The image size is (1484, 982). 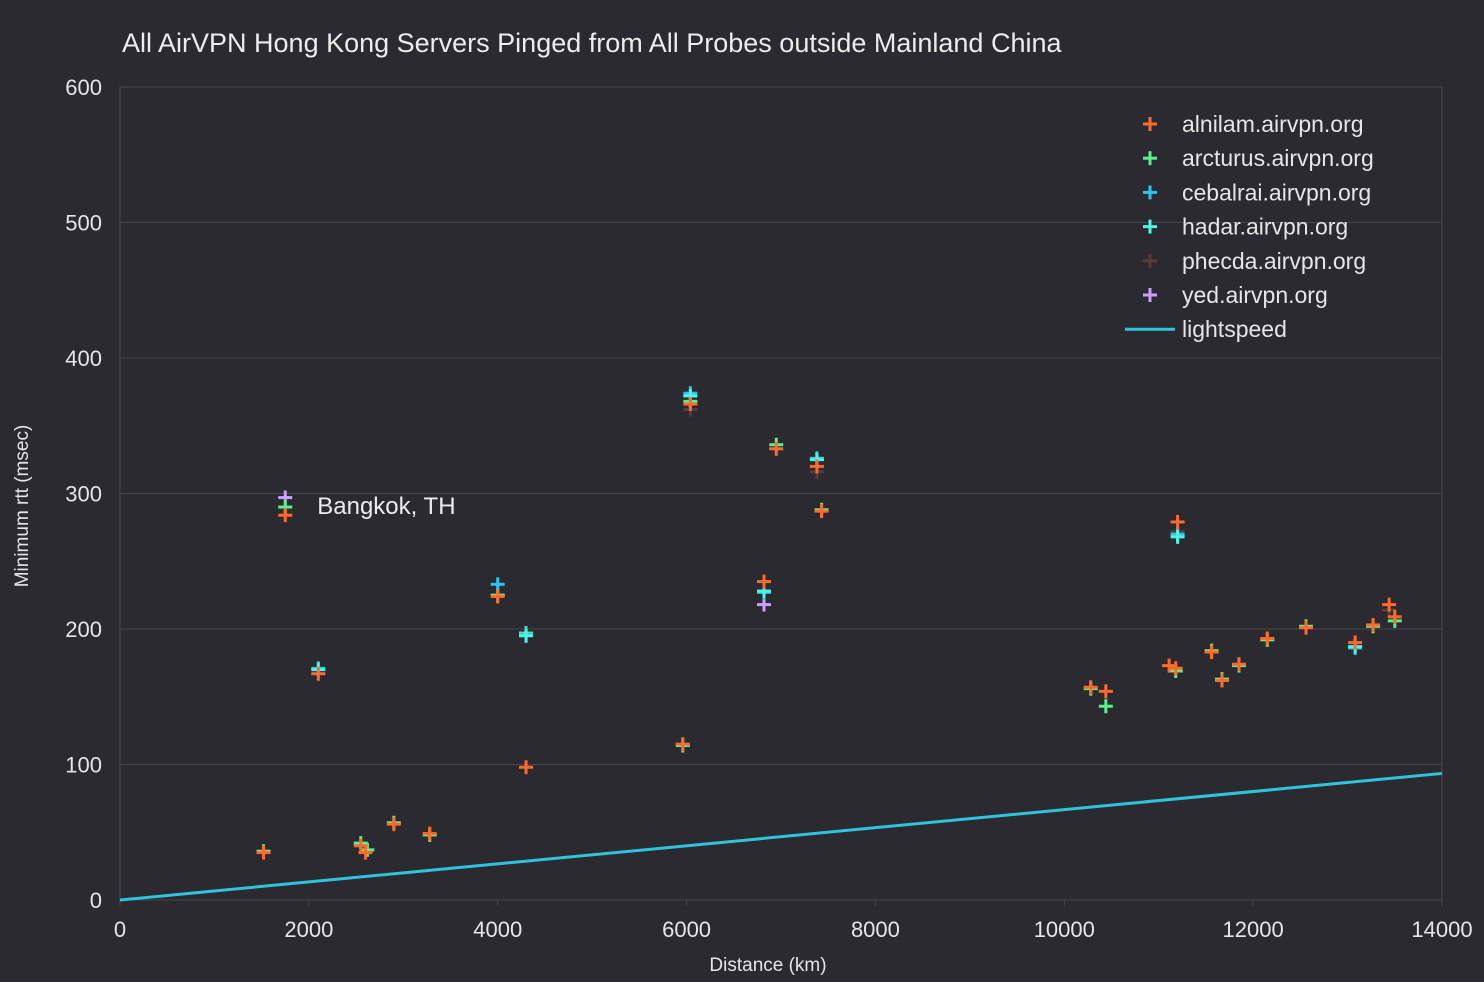 What do you see at coordinates (1278, 158) in the screenshot?
I see `legend-label: arcturus.airvpn.org` at bounding box center [1278, 158].